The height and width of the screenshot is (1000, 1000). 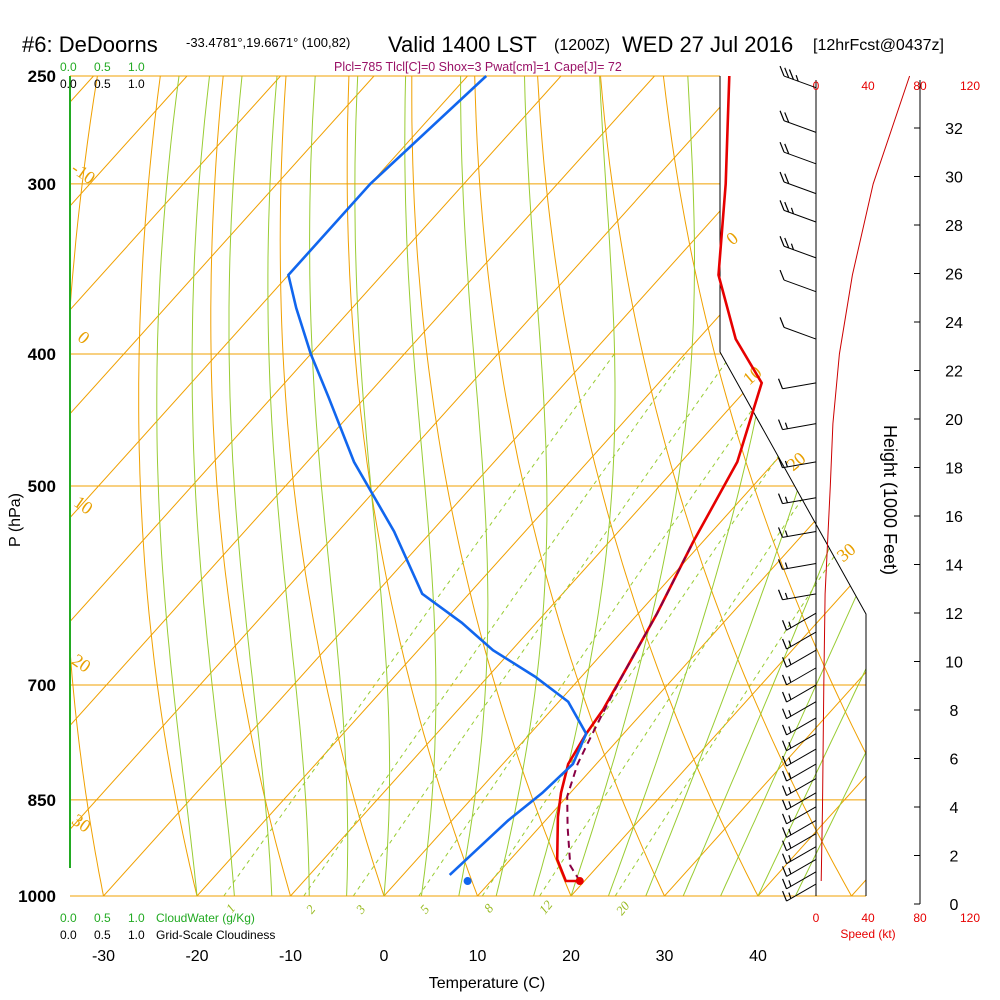 What do you see at coordinates (970, 918) in the screenshot?
I see `speed-tick-bottom-3: 120` at bounding box center [970, 918].